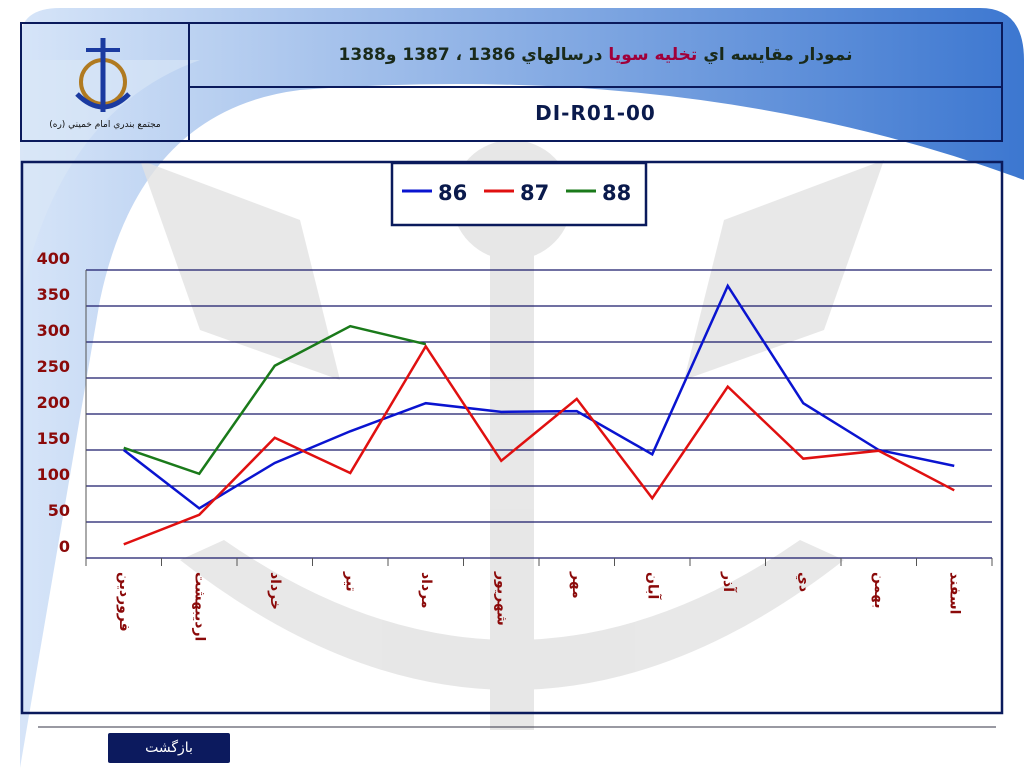  What do you see at coordinates (501, 598) in the screenshot?
I see `x-tick-label: شهريور` at bounding box center [501, 598].